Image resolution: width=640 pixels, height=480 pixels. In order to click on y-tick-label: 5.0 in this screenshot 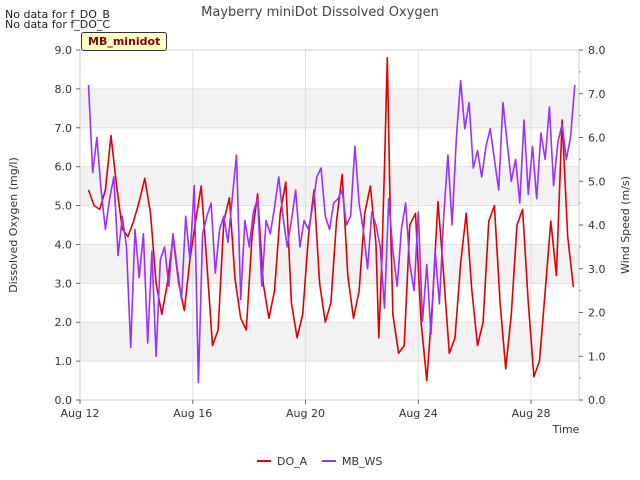, I will do `click(64, 206)`.